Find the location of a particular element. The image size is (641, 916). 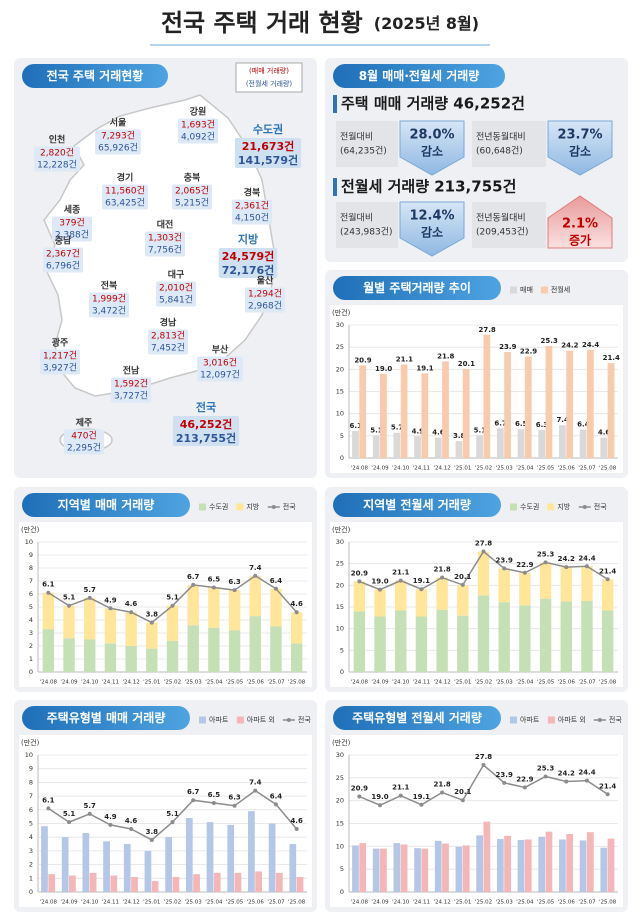

x-tick-label: '24.08 is located at coordinates (360, 469).